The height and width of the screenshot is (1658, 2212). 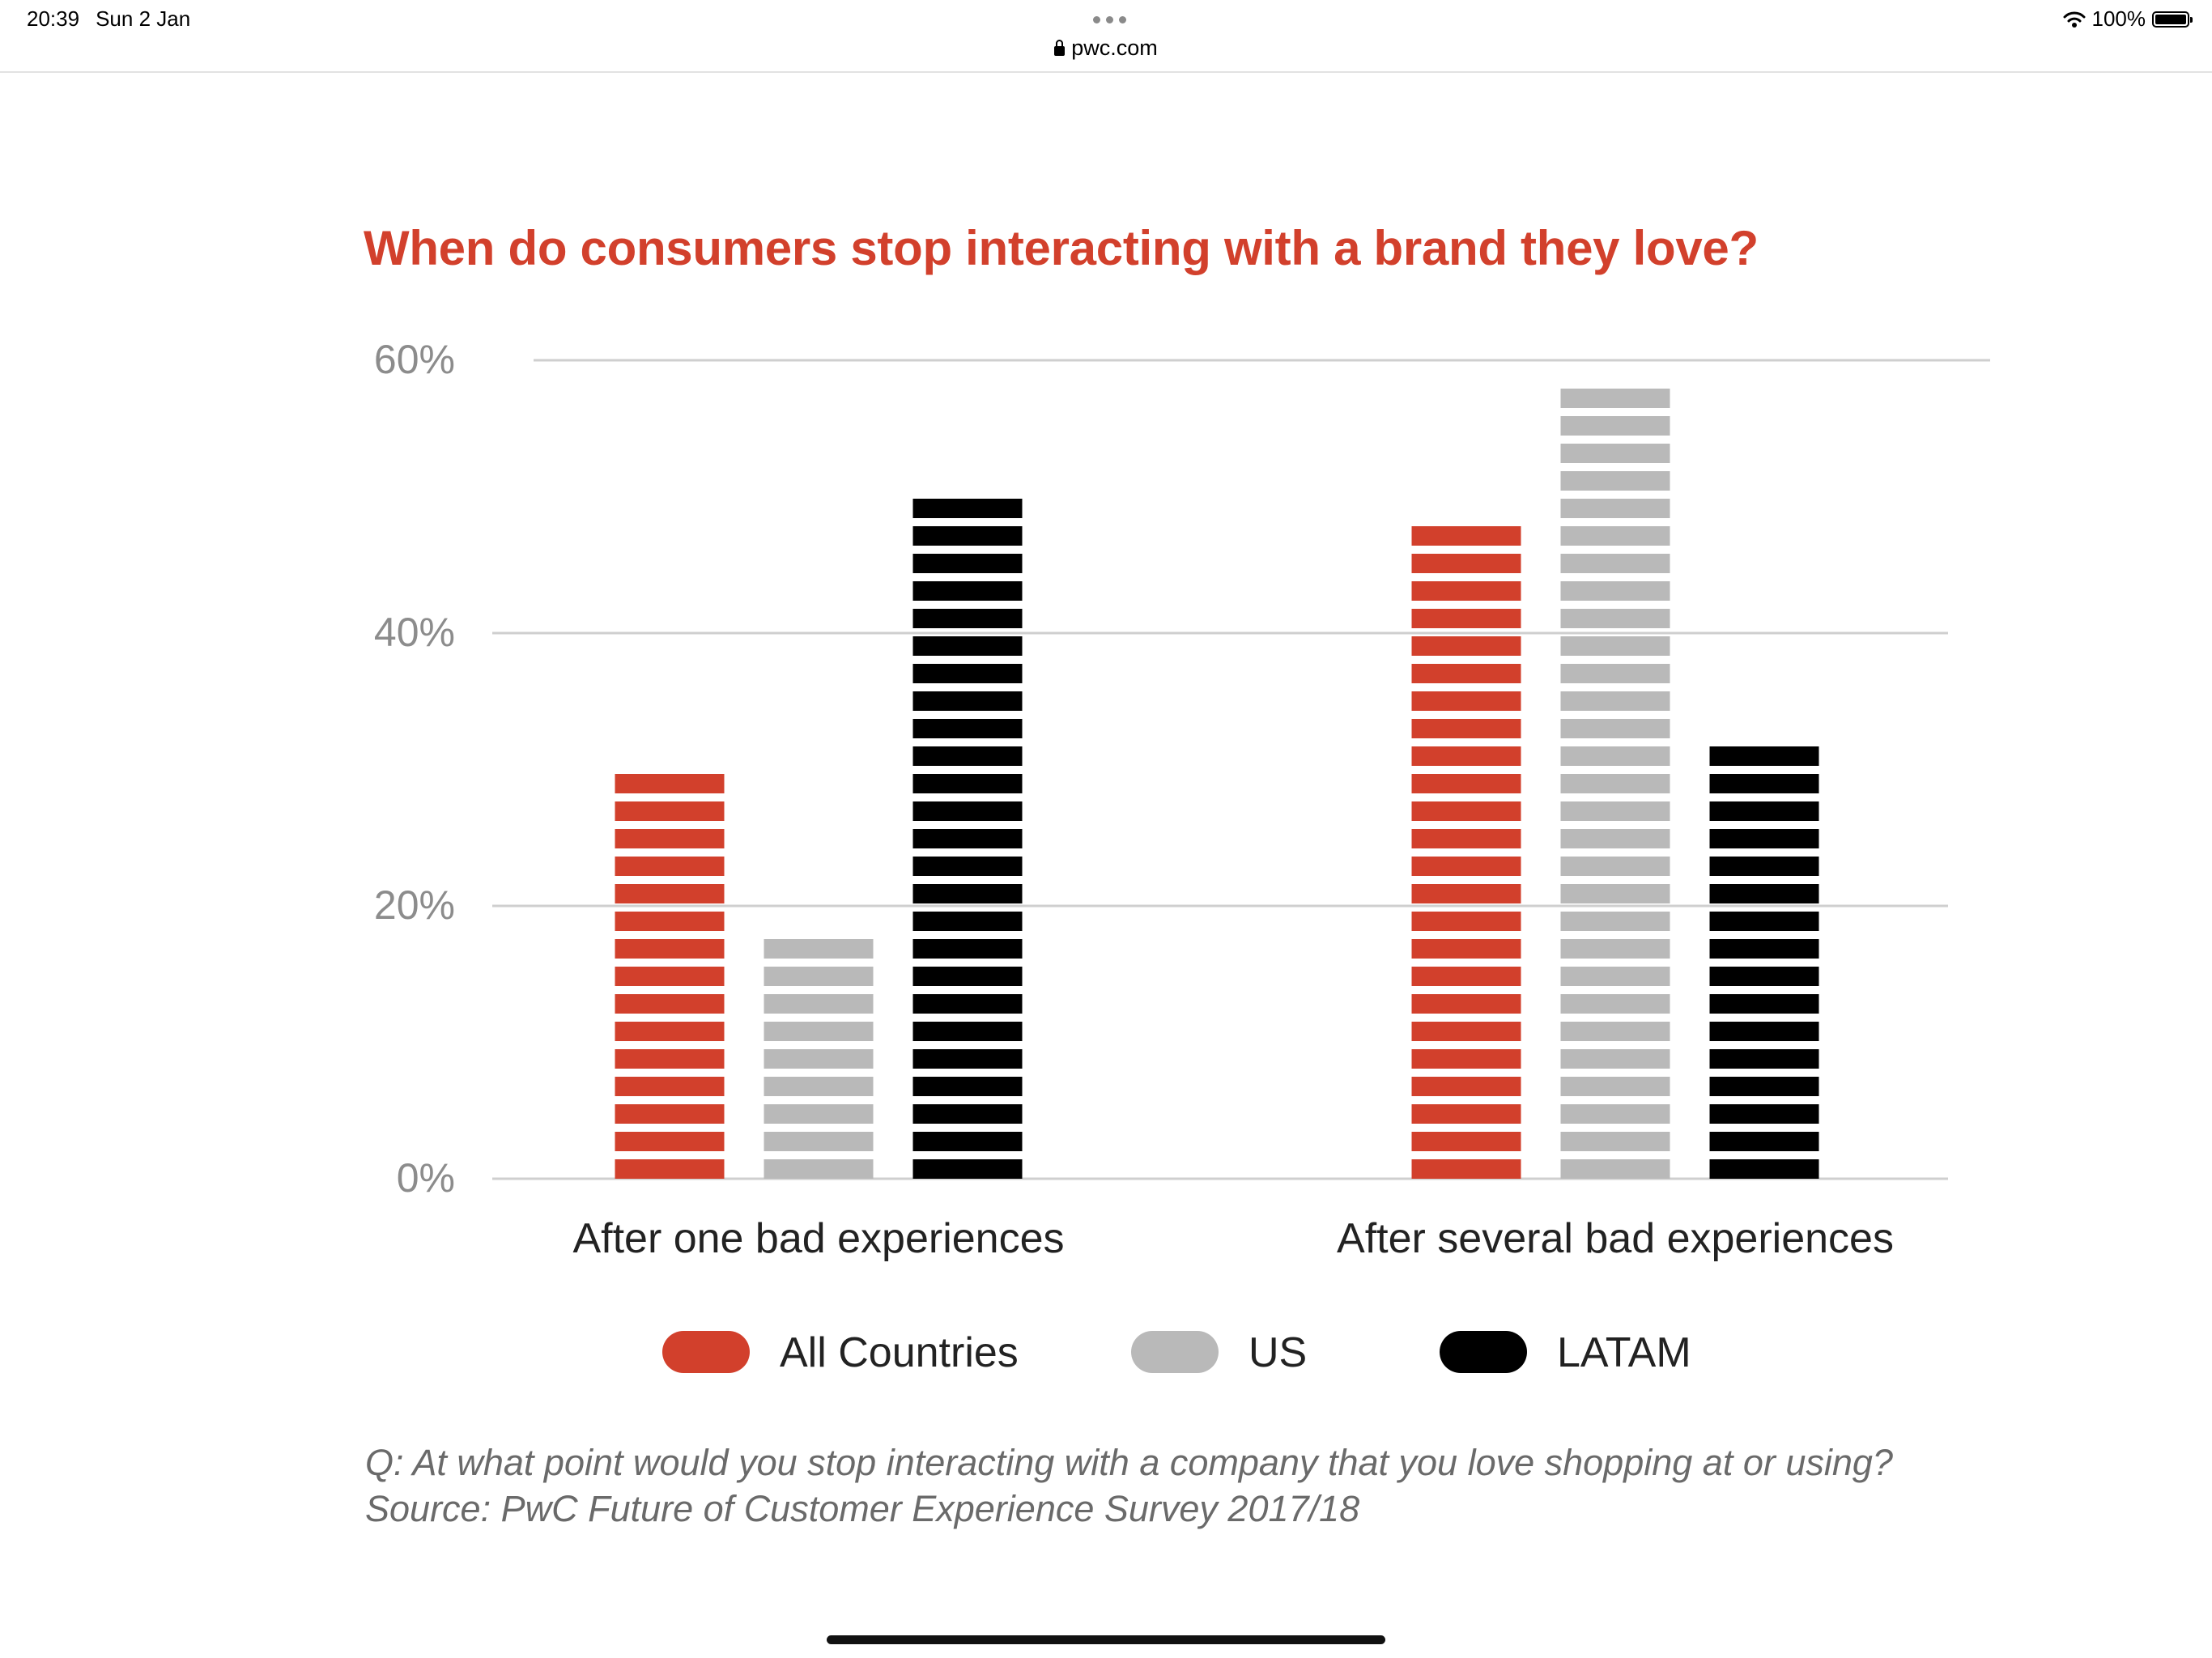 I want to click on legend-item: US, so click(x=1219, y=1352).